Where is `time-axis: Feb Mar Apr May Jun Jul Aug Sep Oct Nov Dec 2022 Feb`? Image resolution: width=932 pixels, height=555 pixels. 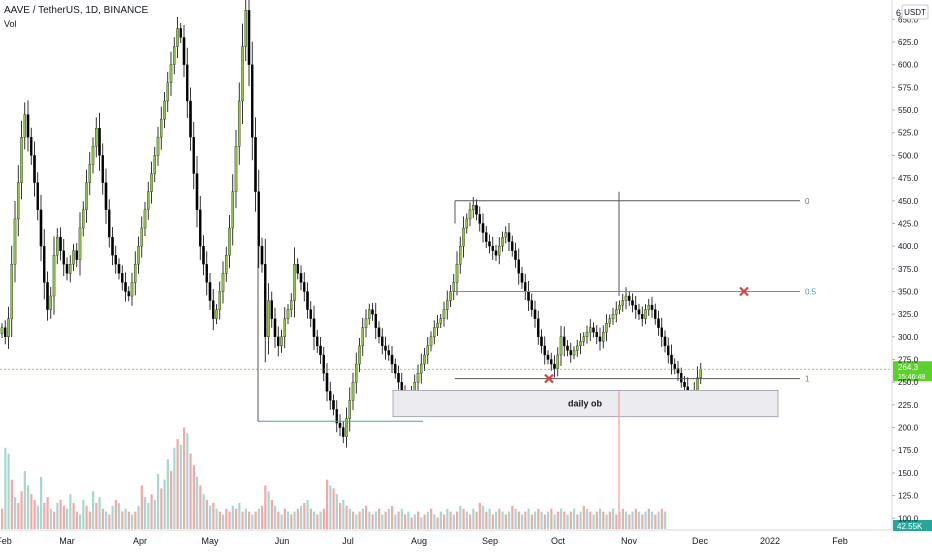
time-axis: Feb Mar Apr May Jun Jul Aug Sep Oct Nov Dec 2022 Feb is located at coordinates (424, 541).